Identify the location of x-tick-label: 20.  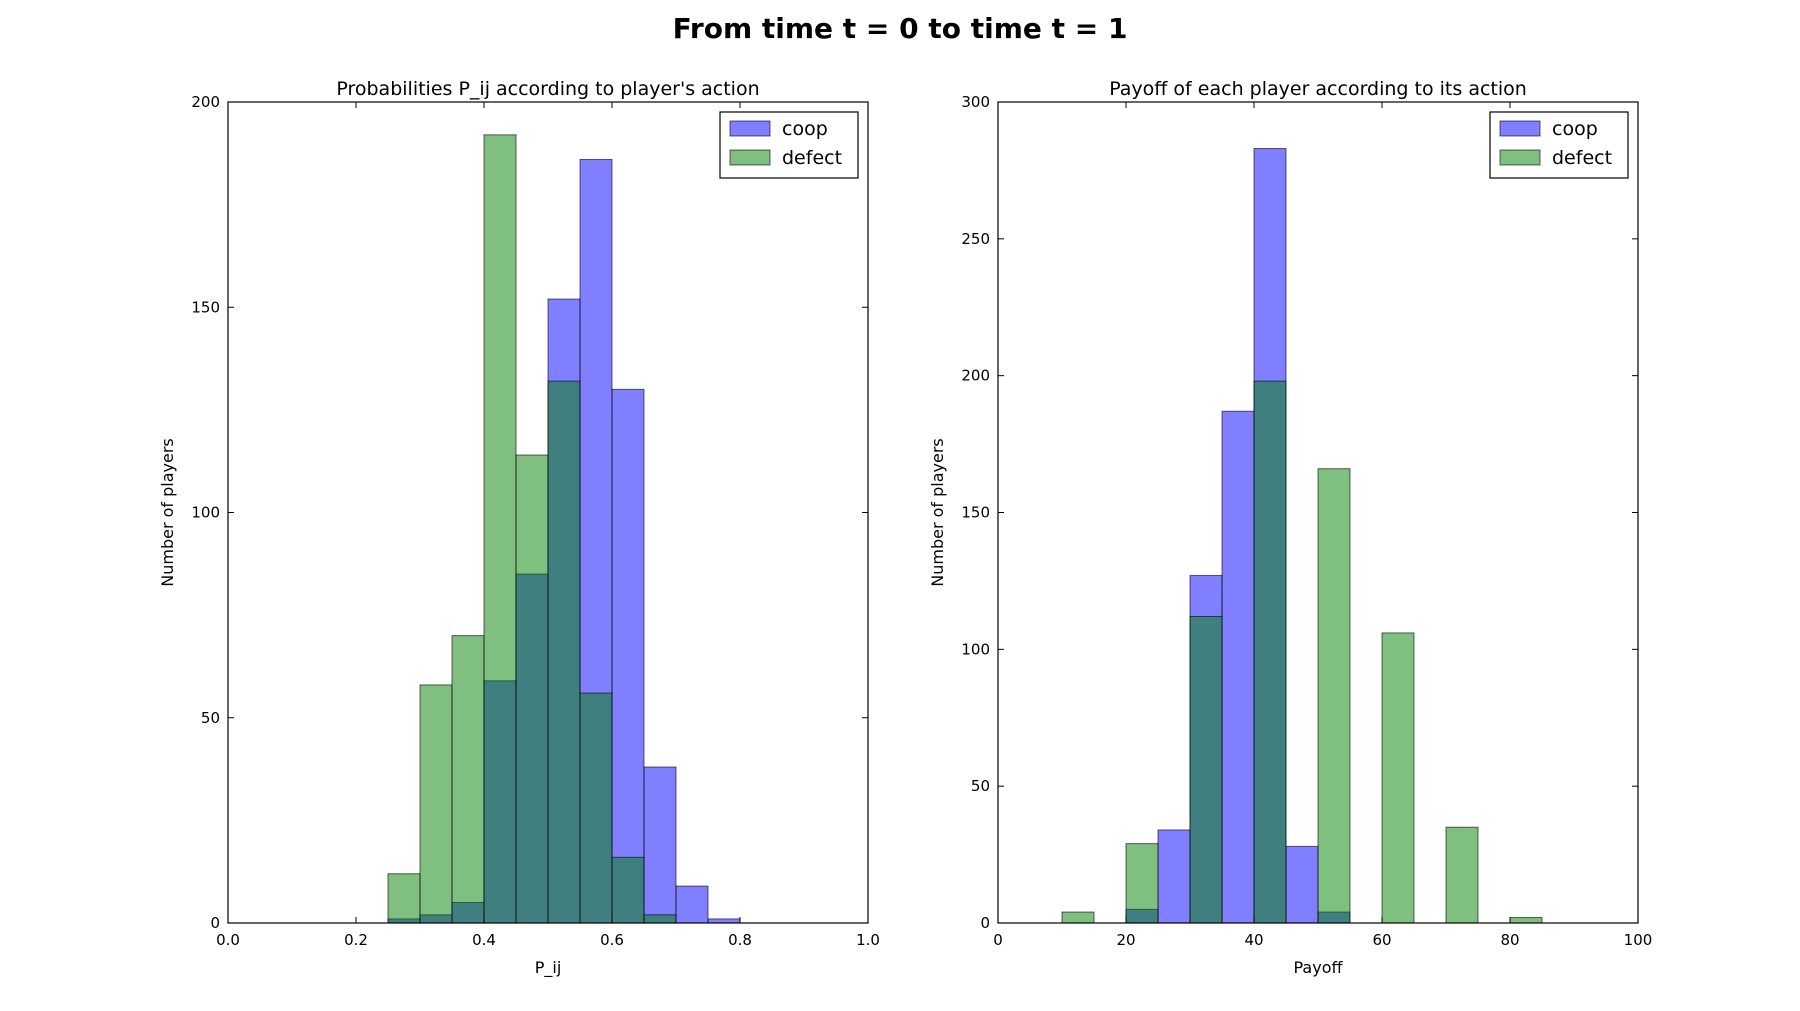
(1125, 940).